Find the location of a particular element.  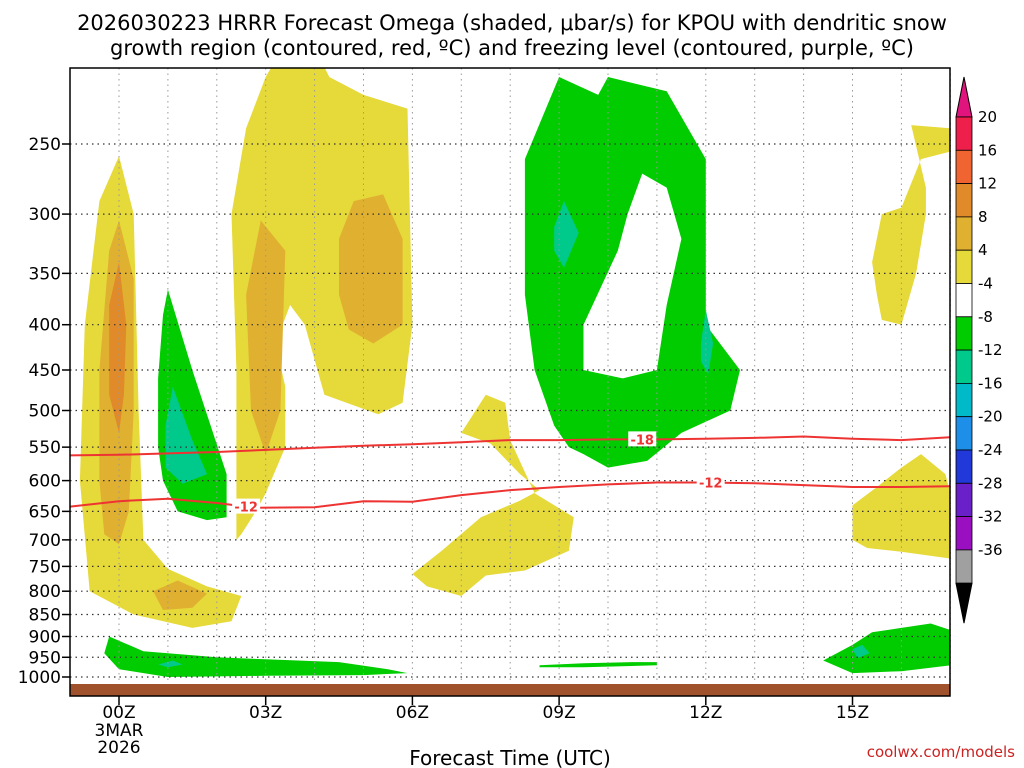

x-tick-label: 06Z is located at coordinates (412, 713).